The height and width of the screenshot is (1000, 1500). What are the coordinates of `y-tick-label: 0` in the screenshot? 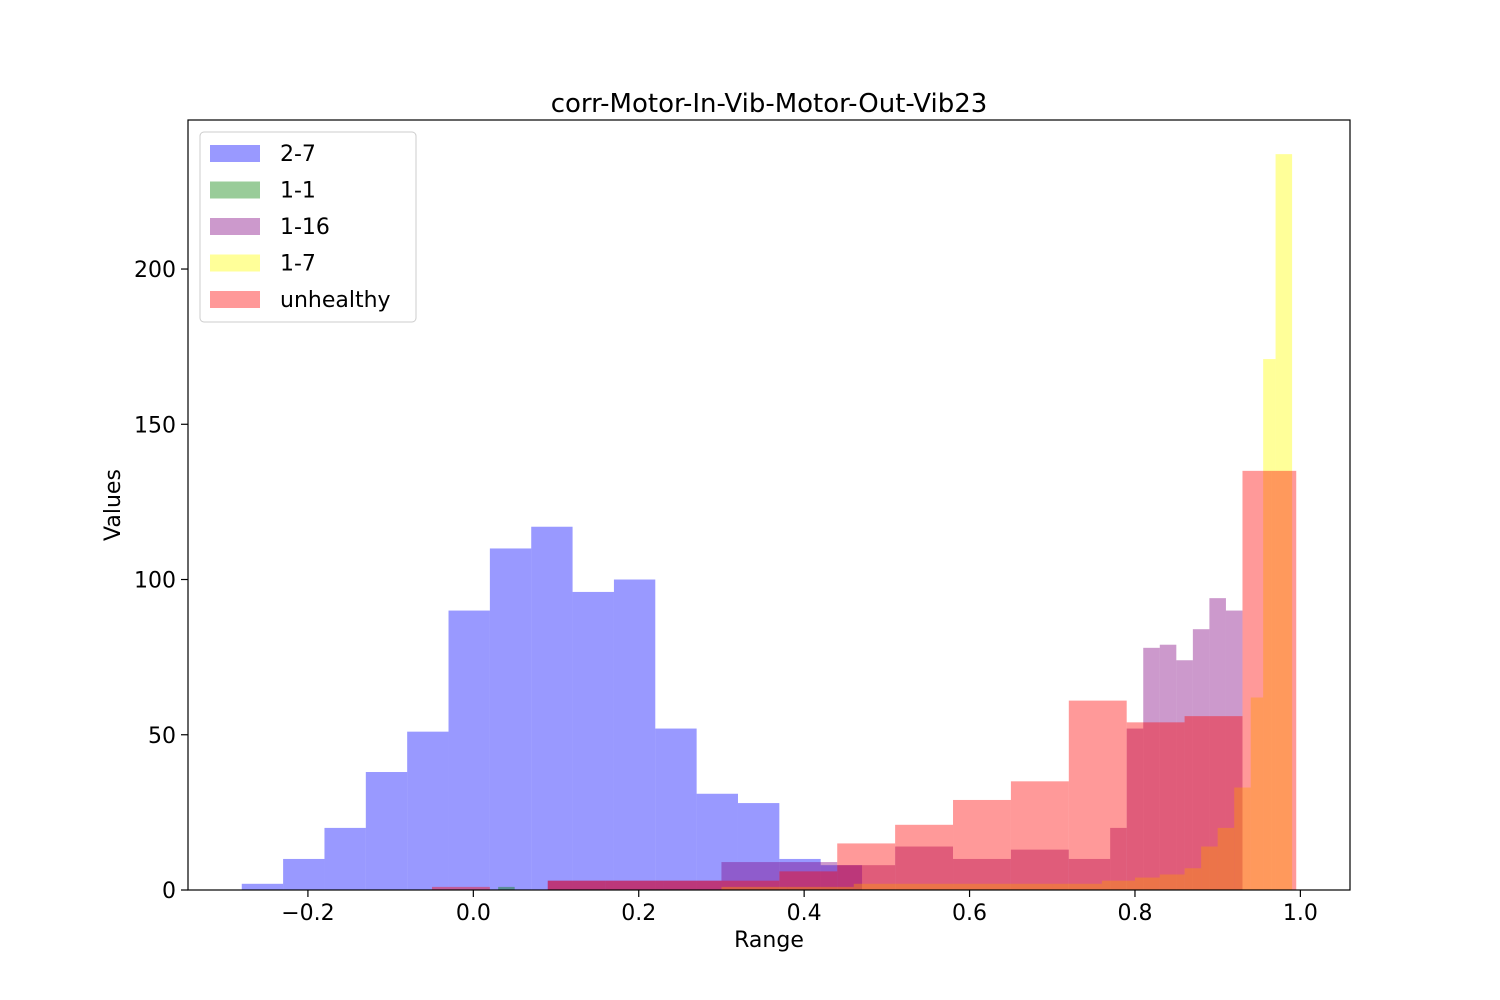 It's located at (169, 891).